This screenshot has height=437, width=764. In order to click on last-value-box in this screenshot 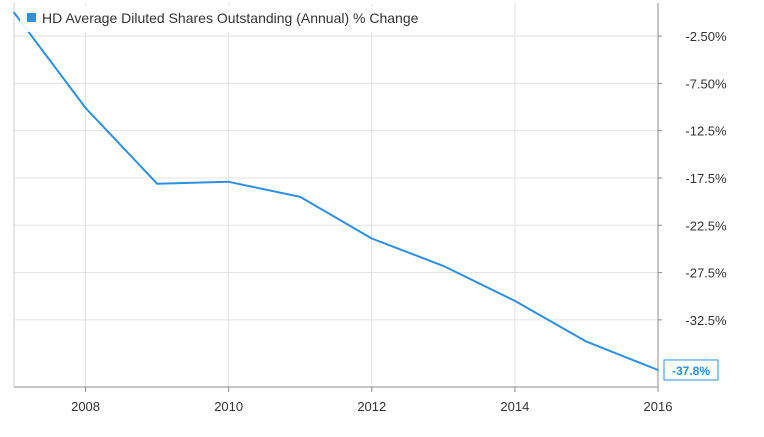, I will do `click(691, 370)`.